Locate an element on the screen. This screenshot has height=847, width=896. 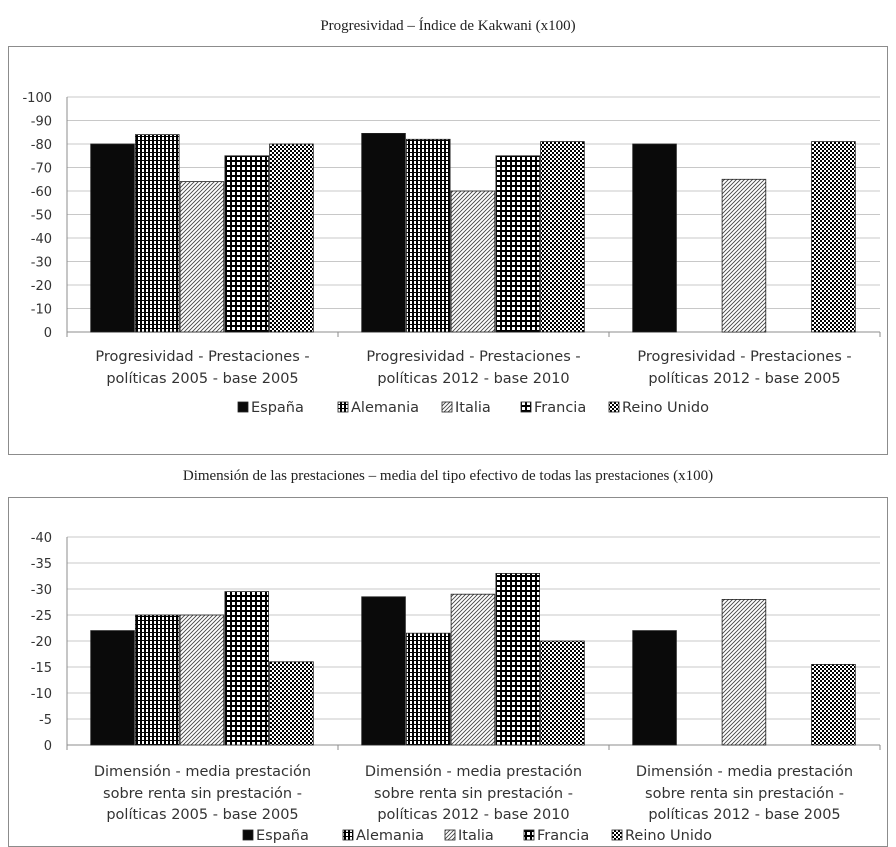
y-tick-label: -35 is located at coordinates (41, 564).